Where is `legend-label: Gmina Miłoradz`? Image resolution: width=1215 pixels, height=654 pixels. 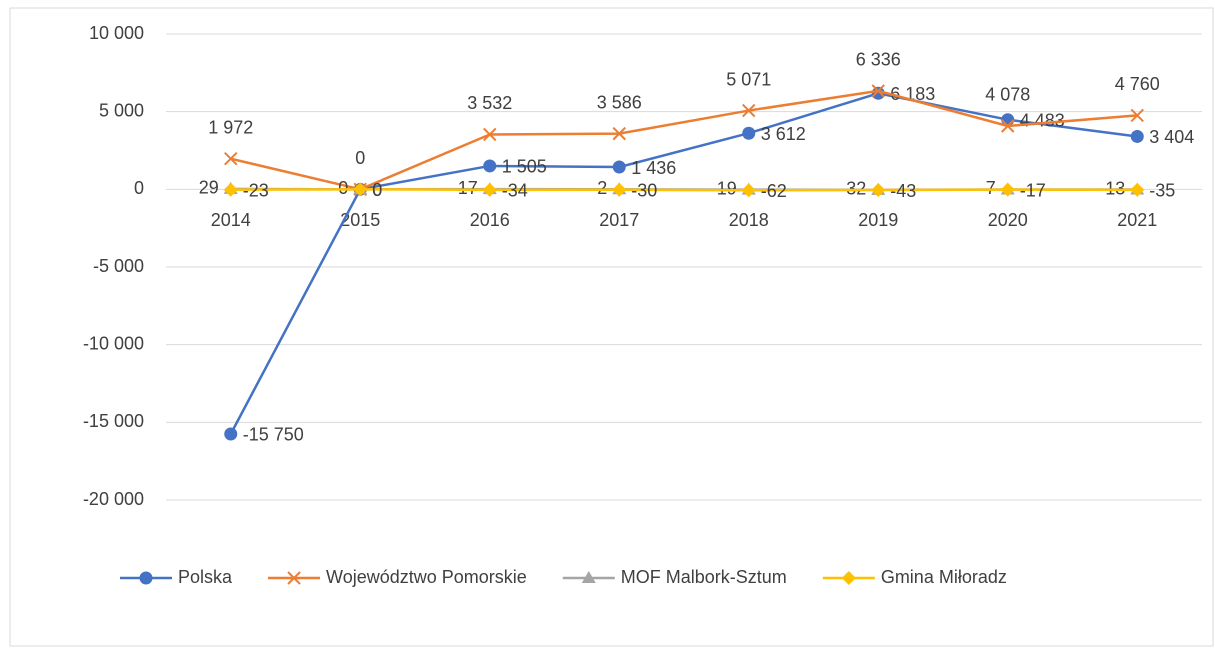 legend-label: Gmina Miłoradz is located at coordinates (944, 577).